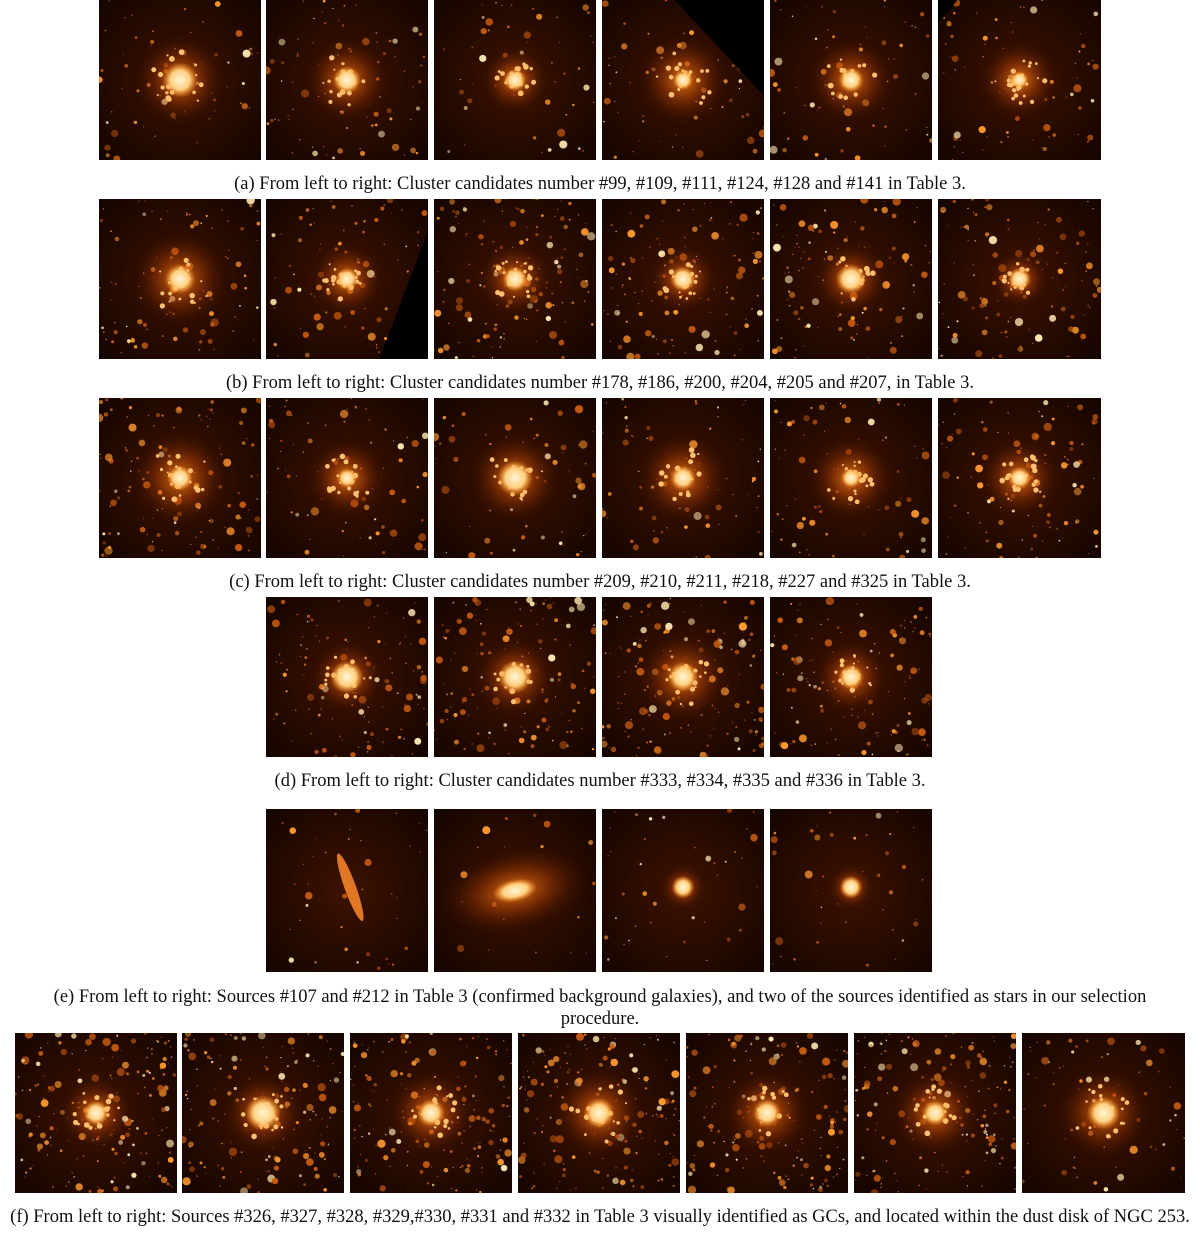 This screenshot has height=1246, width=1200. What do you see at coordinates (600, 279) in the screenshot?
I see `panel-b` at bounding box center [600, 279].